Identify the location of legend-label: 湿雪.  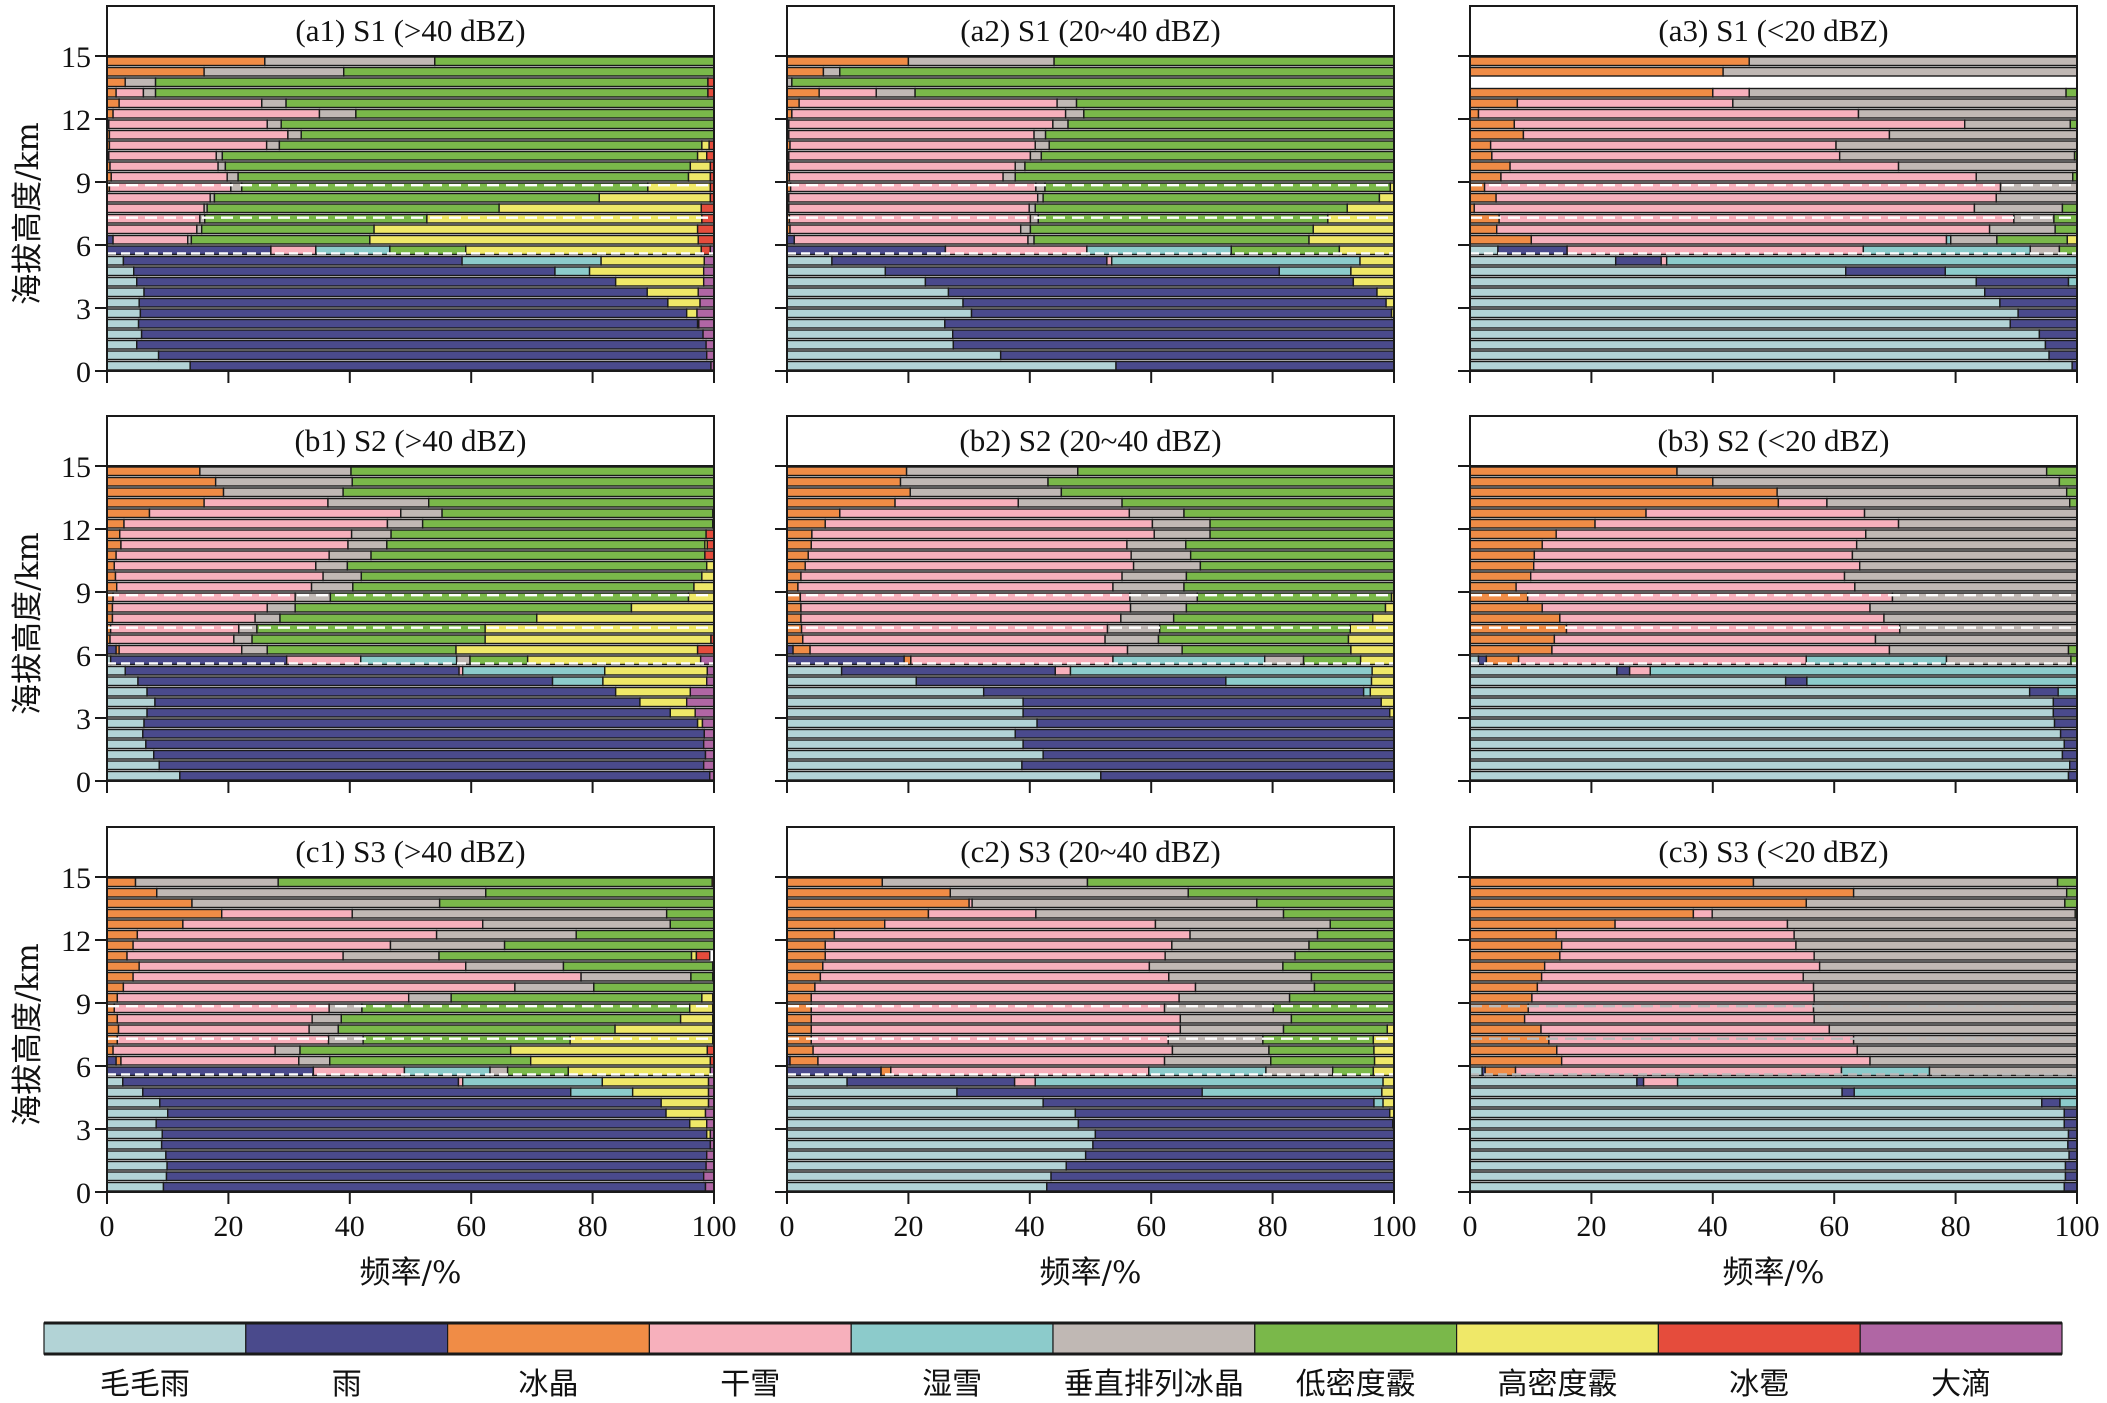
(952, 1384).